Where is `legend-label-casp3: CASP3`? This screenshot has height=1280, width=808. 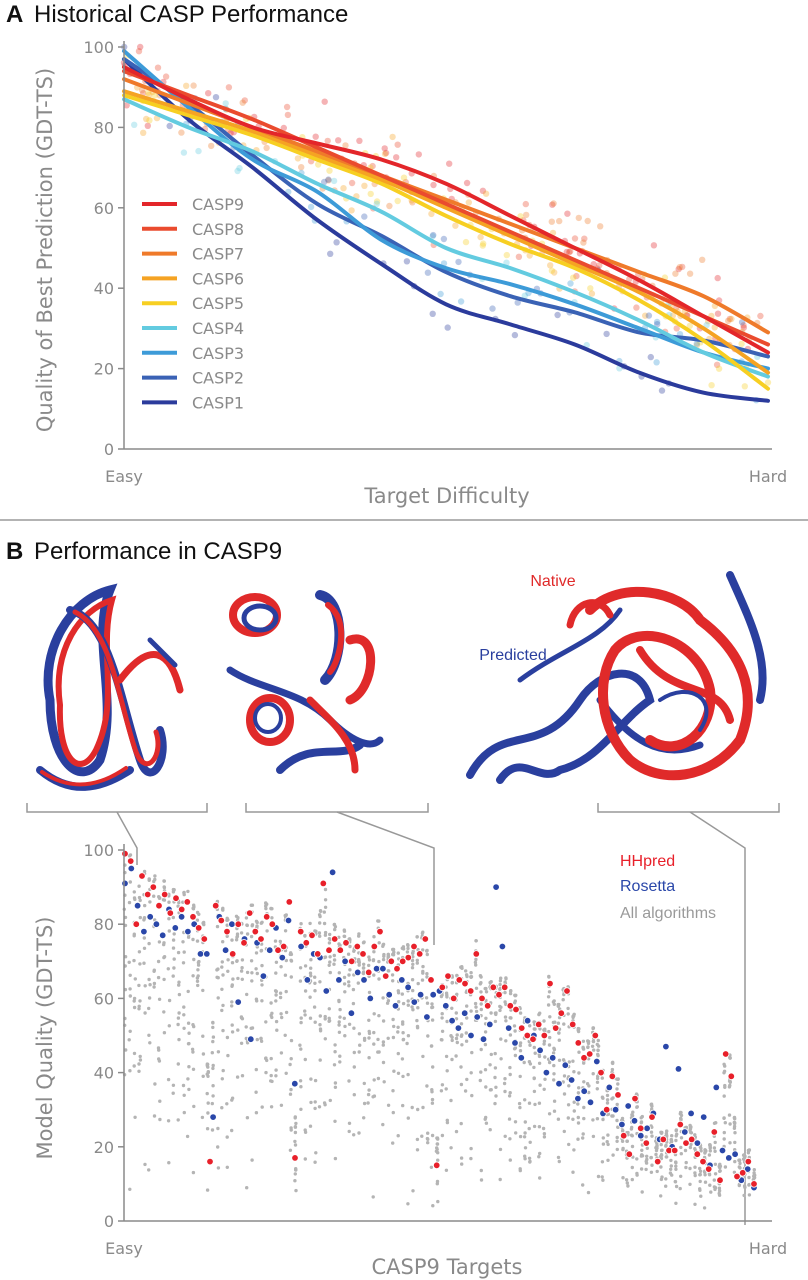
legend-label-casp3: CASP3 is located at coordinates (218, 353).